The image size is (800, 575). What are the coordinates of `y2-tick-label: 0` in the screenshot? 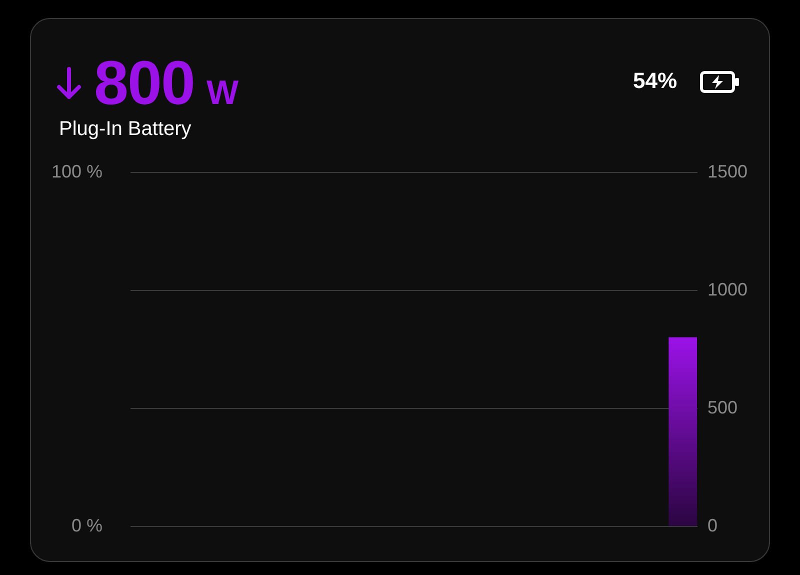 It's located at (713, 526).